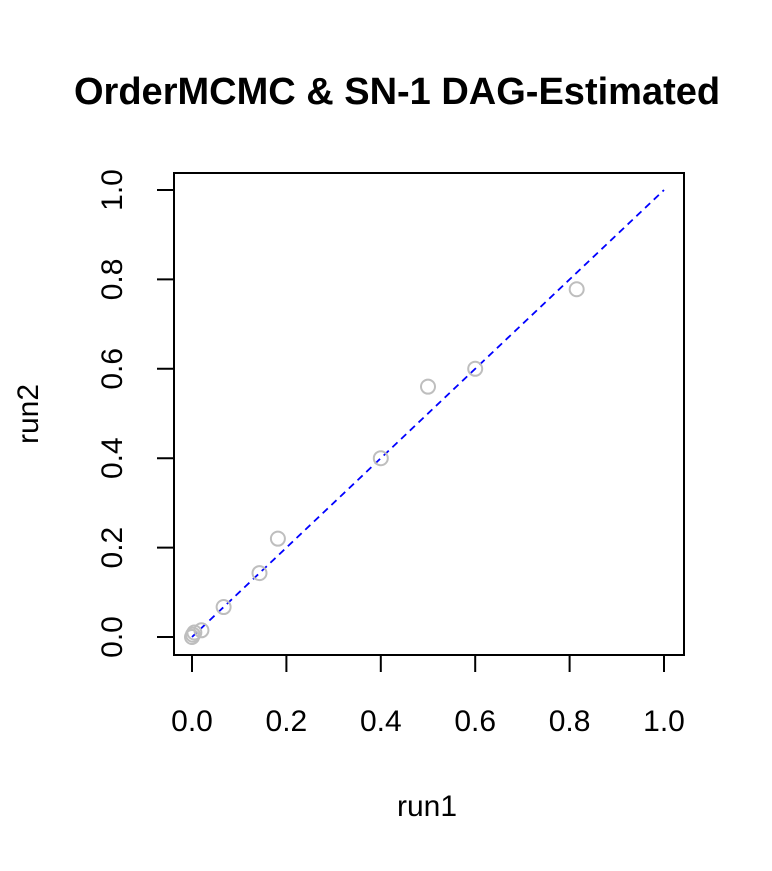 The image size is (772, 871). What do you see at coordinates (397, 92) in the screenshot?
I see `chart-title: OrderMCMC & SN-1 DAG-Estimated` at bounding box center [397, 92].